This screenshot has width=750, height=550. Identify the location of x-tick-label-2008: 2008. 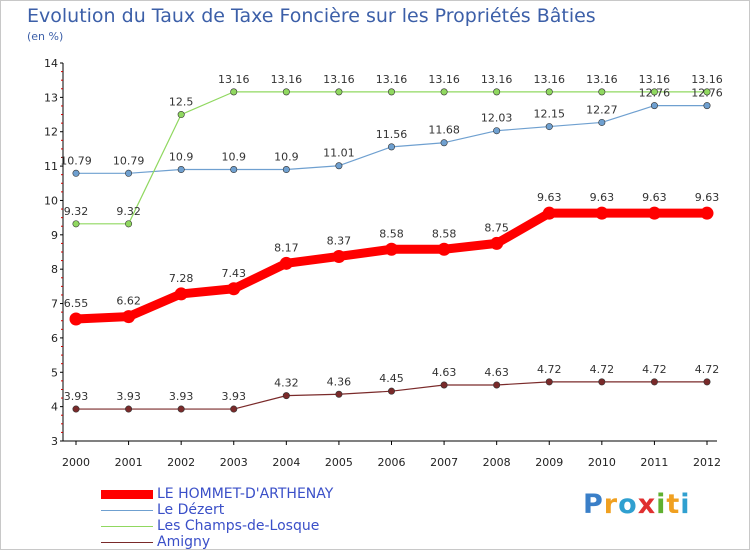
(497, 462).